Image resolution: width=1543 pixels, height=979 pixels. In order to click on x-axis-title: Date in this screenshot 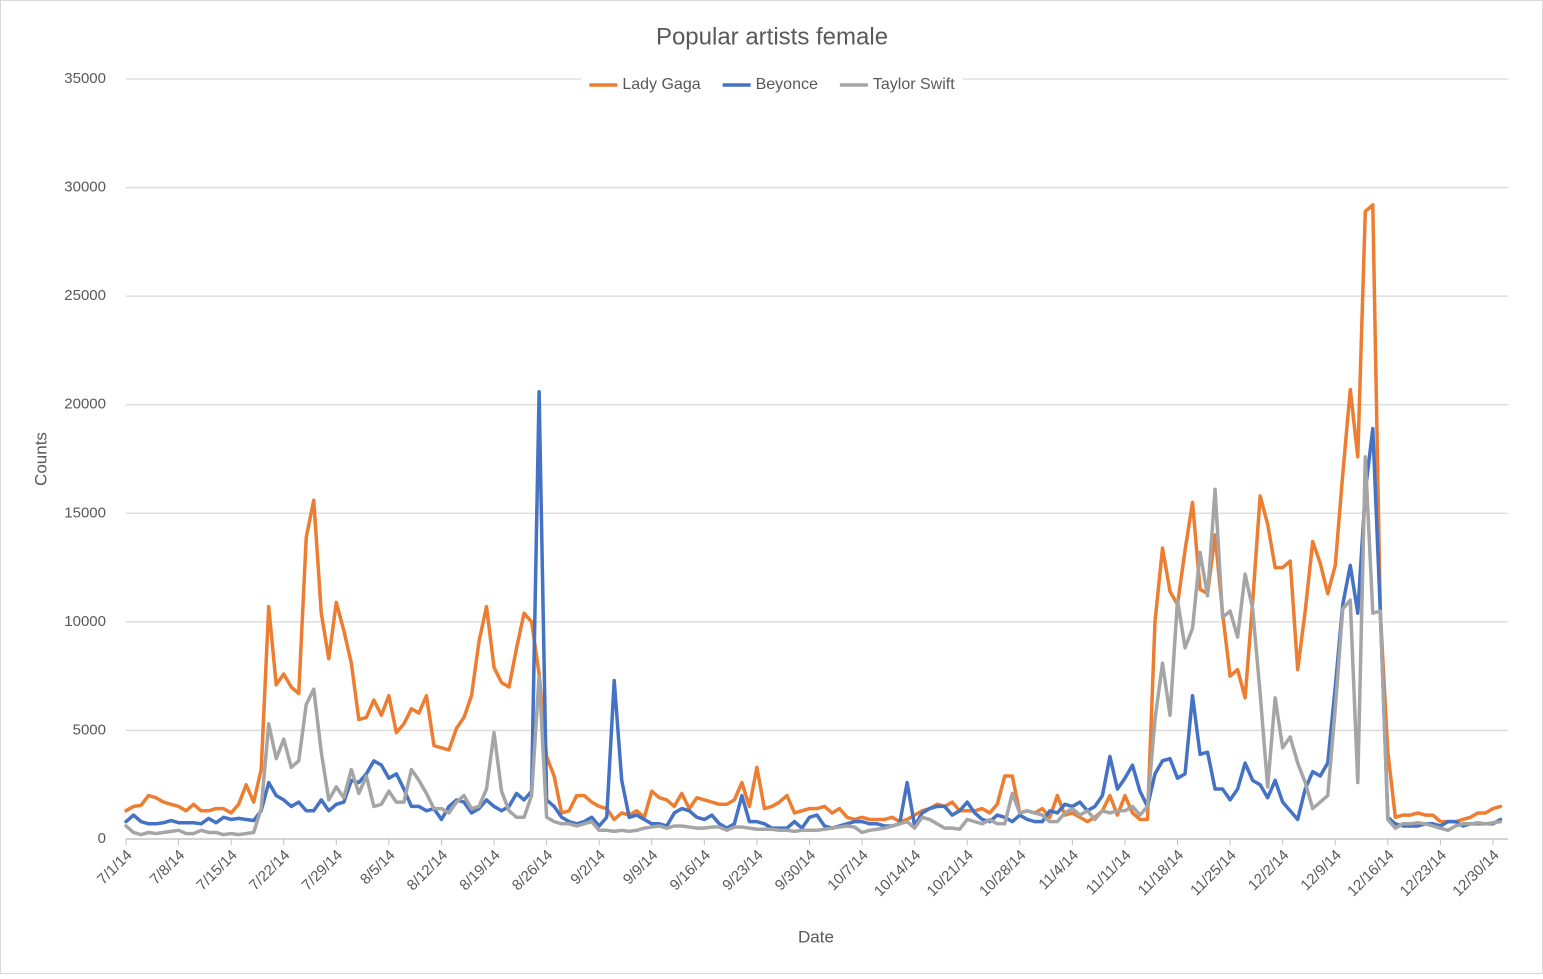, I will do `click(816, 936)`.